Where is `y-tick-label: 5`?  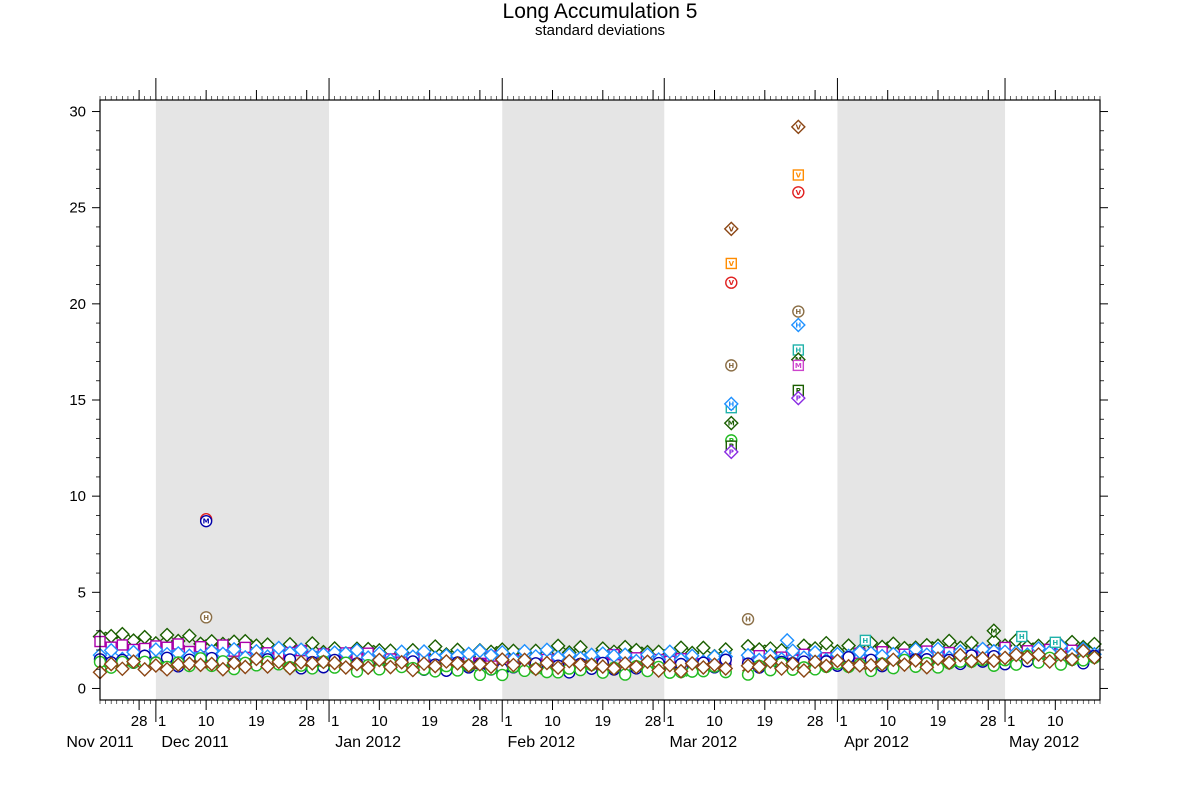 y-tick-label: 5 is located at coordinates (82, 592).